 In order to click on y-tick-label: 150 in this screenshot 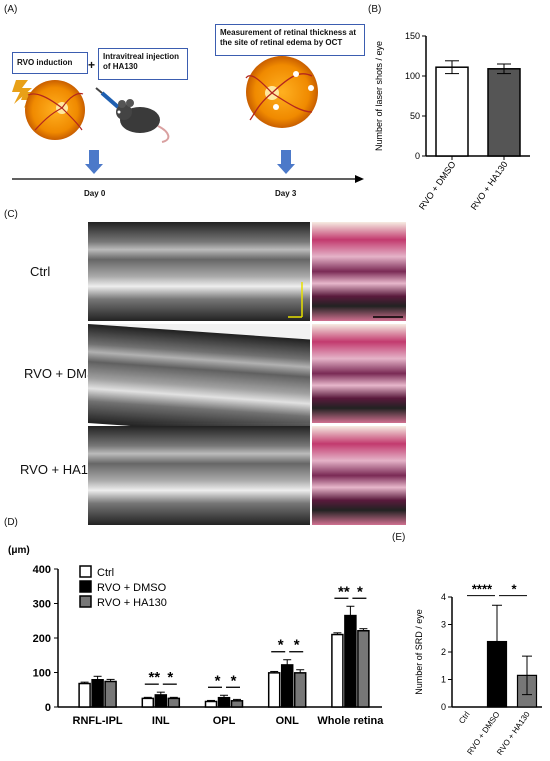, I will do `click(412, 36)`.